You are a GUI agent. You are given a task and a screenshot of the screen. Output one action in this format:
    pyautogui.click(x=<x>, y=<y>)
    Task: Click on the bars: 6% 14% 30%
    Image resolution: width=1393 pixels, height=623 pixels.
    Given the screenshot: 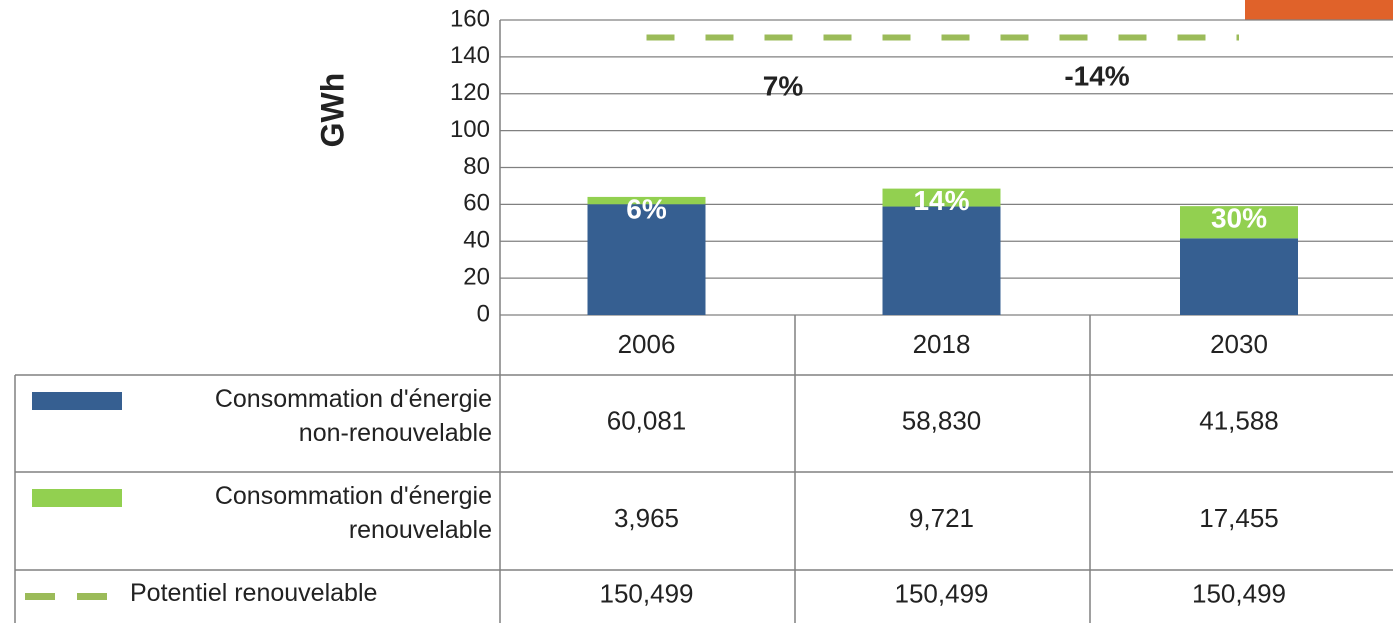 What is the action you would take?
    pyautogui.click(x=942, y=250)
    